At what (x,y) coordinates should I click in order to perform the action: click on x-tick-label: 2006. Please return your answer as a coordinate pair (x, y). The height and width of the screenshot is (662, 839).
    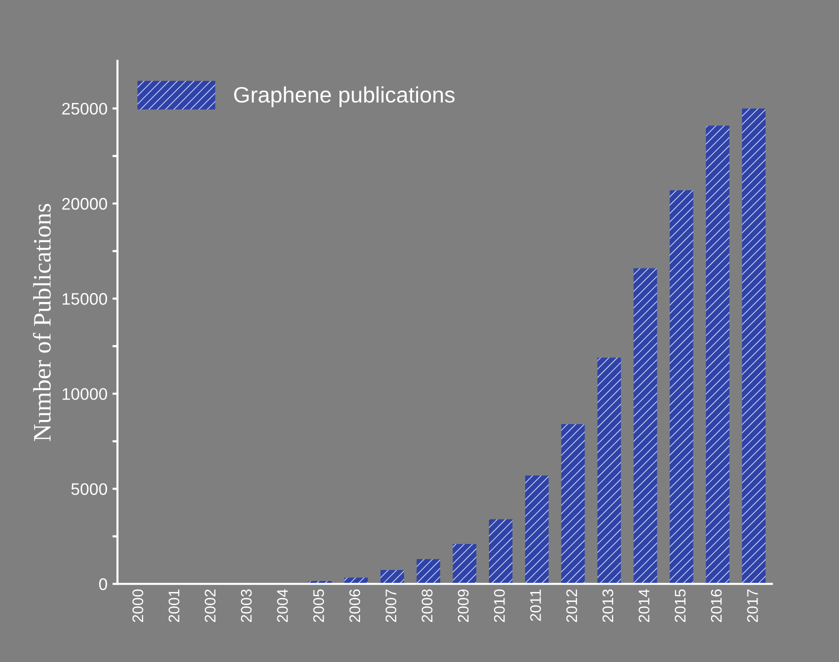
    Looking at the image, I should click on (354, 605).